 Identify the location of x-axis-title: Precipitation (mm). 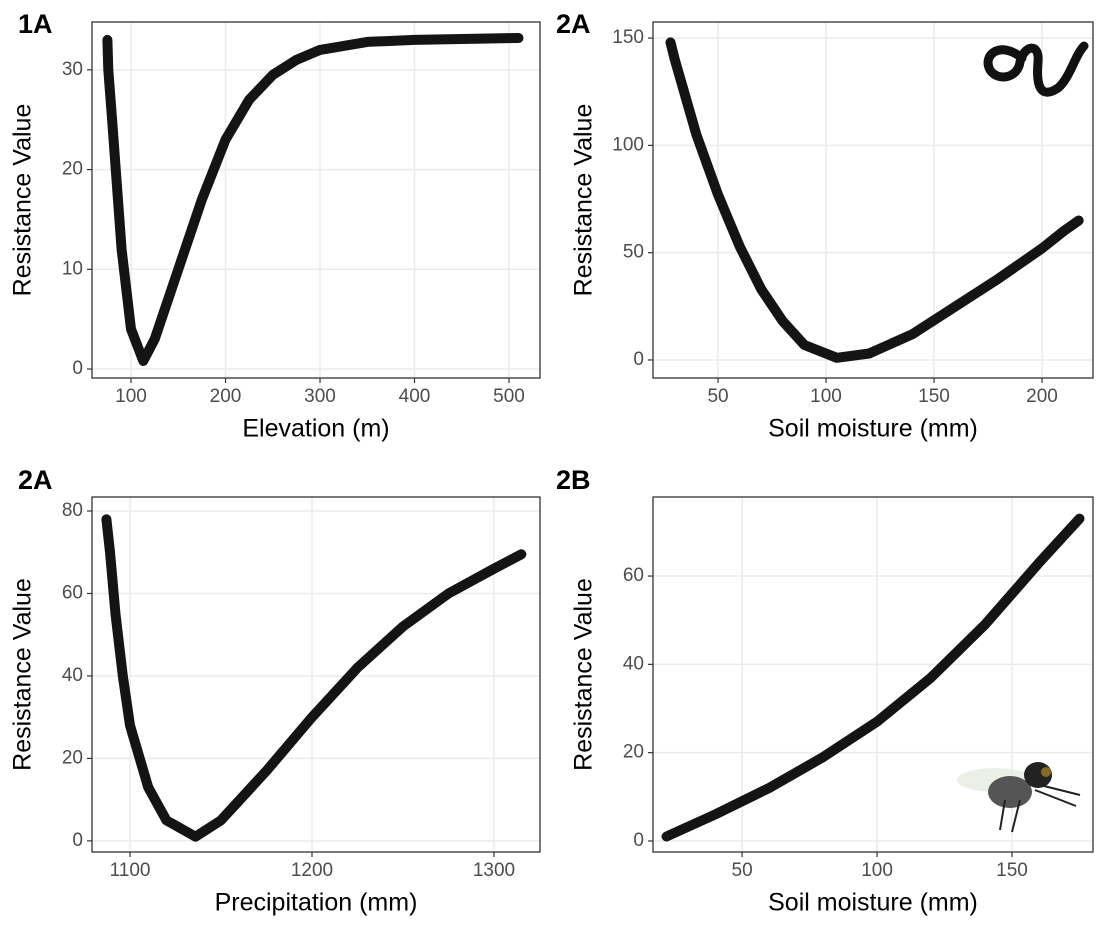
(316, 903).